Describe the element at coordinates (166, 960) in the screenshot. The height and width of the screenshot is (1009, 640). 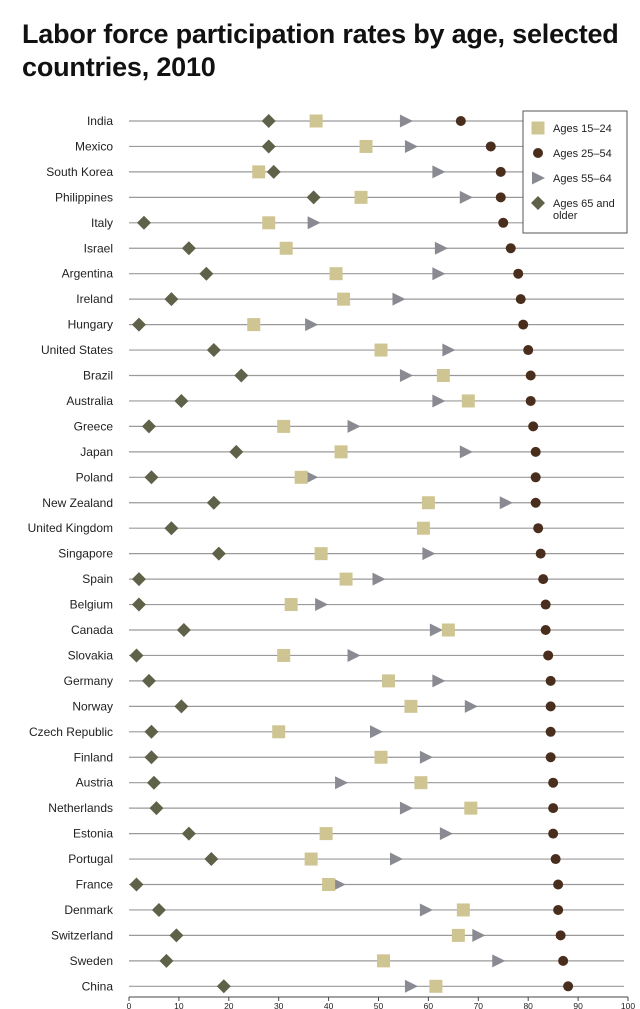
I see `point-ages-65-and-older-sweden` at that location.